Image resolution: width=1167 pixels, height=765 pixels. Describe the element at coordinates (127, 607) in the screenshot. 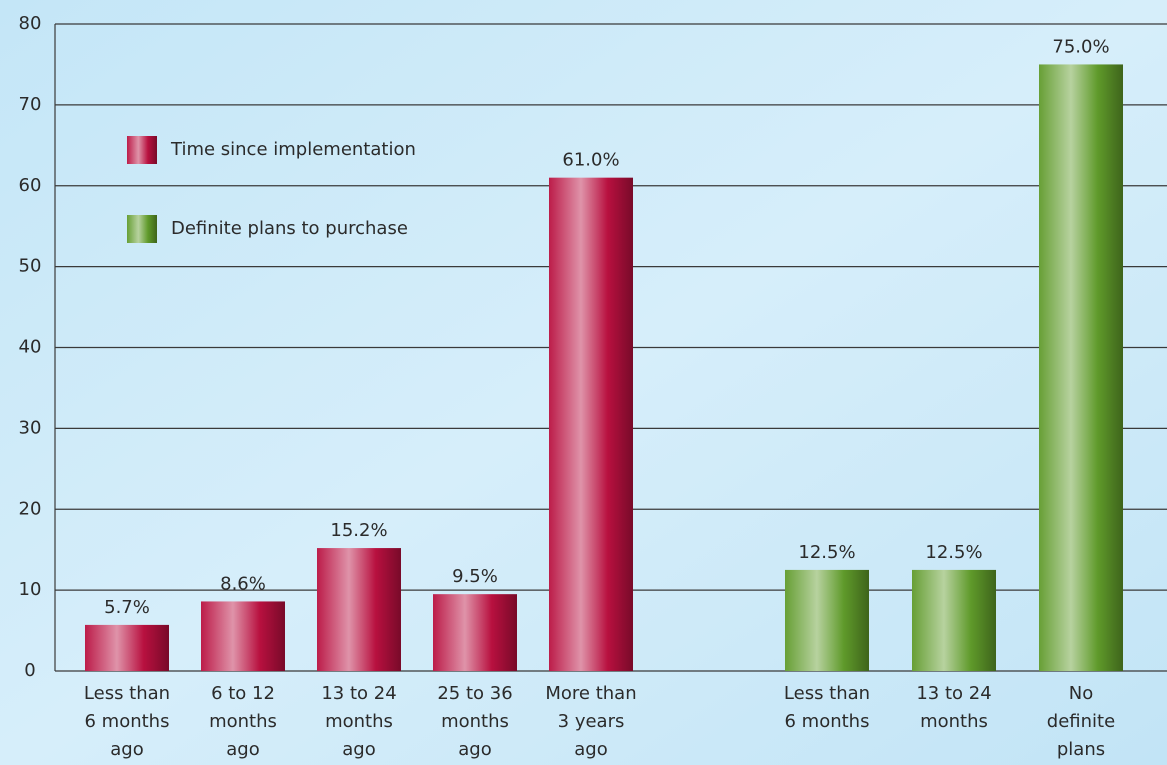

I see `value-label: 5.7%` at that location.